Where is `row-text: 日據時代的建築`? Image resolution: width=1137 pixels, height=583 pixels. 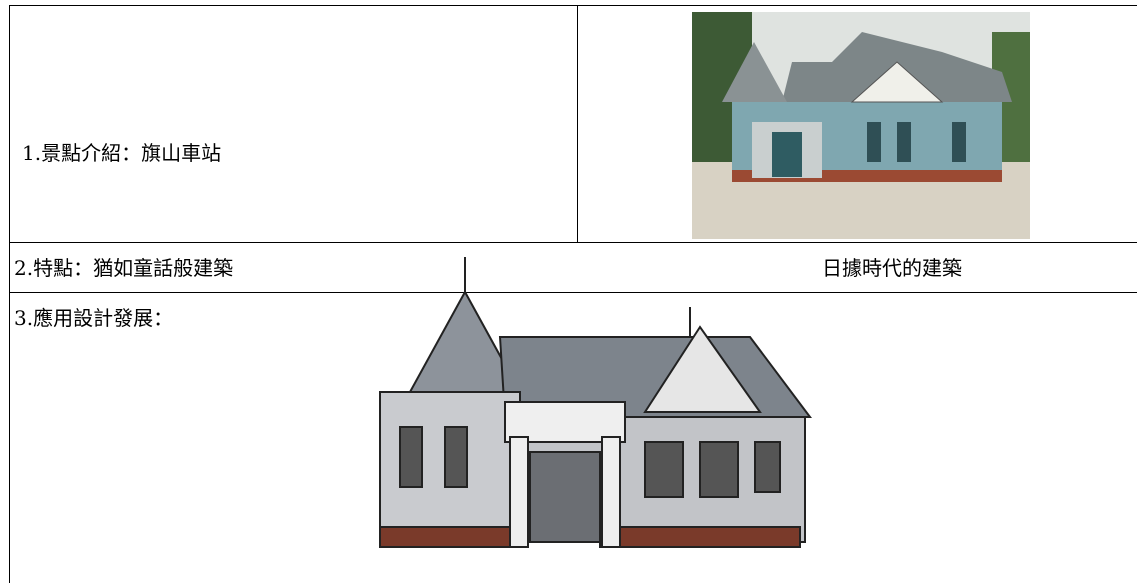
row-text: 日據時代的建築 is located at coordinates (892, 268).